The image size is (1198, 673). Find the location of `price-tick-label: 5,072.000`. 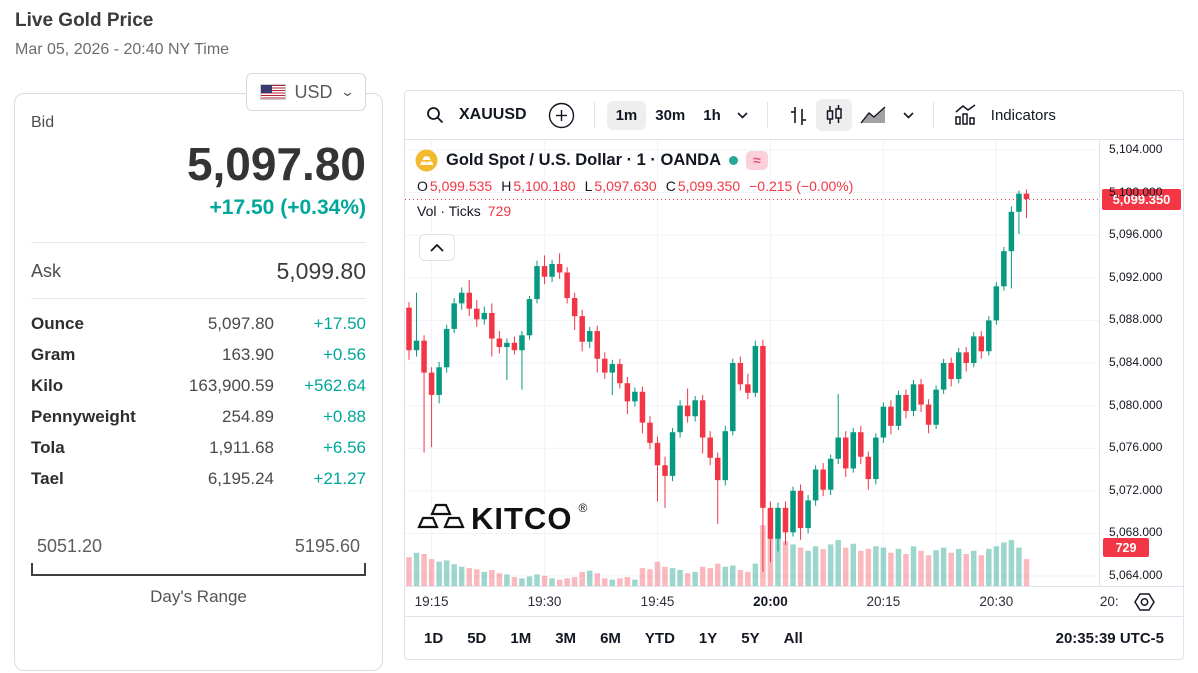

price-tick-label: 5,072.000 is located at coordinates (1136, 489).